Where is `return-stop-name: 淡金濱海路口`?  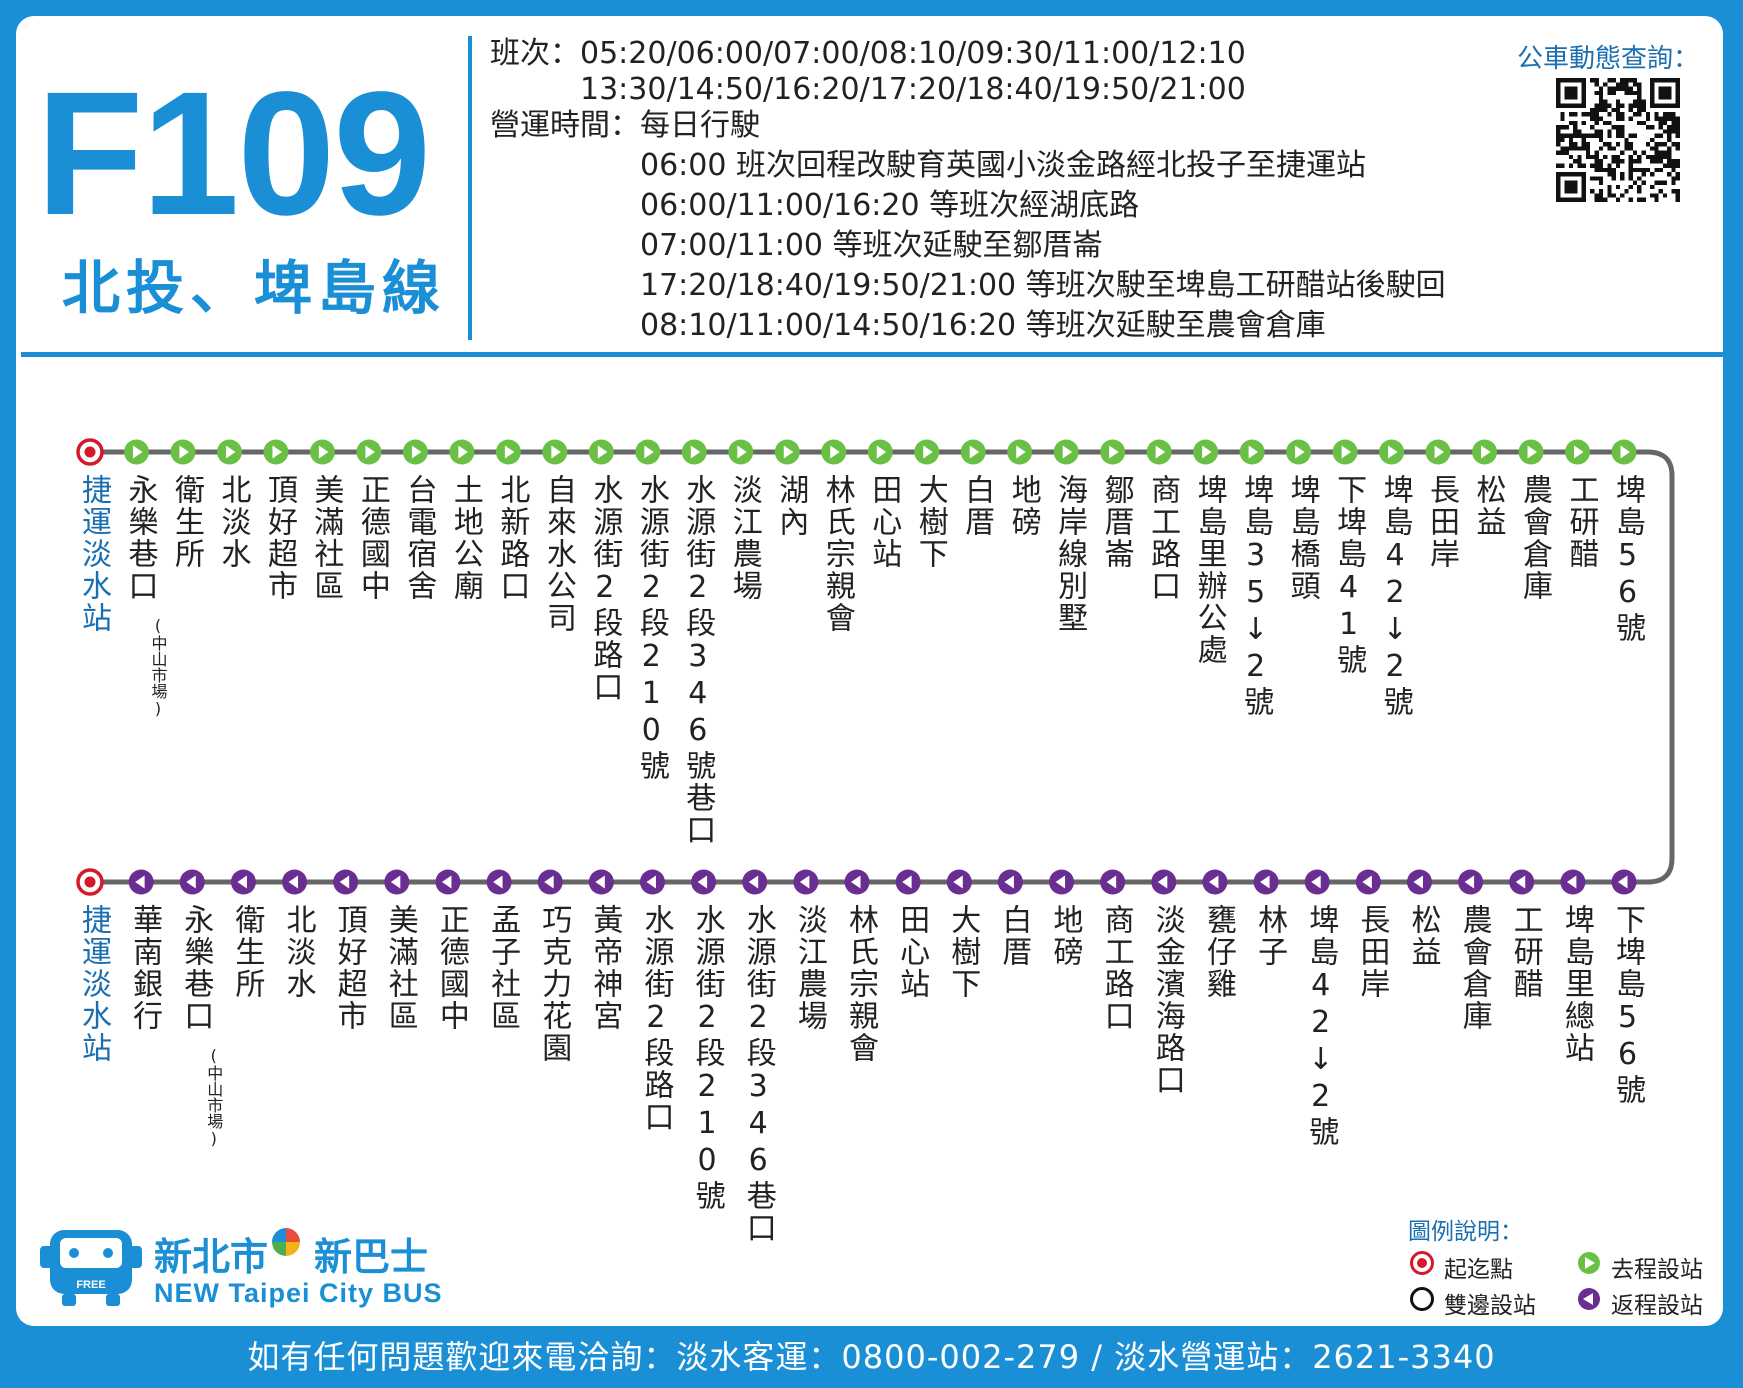
return-stop-name: 淡金濱海路口 is located at coordinates (1167, 1000).